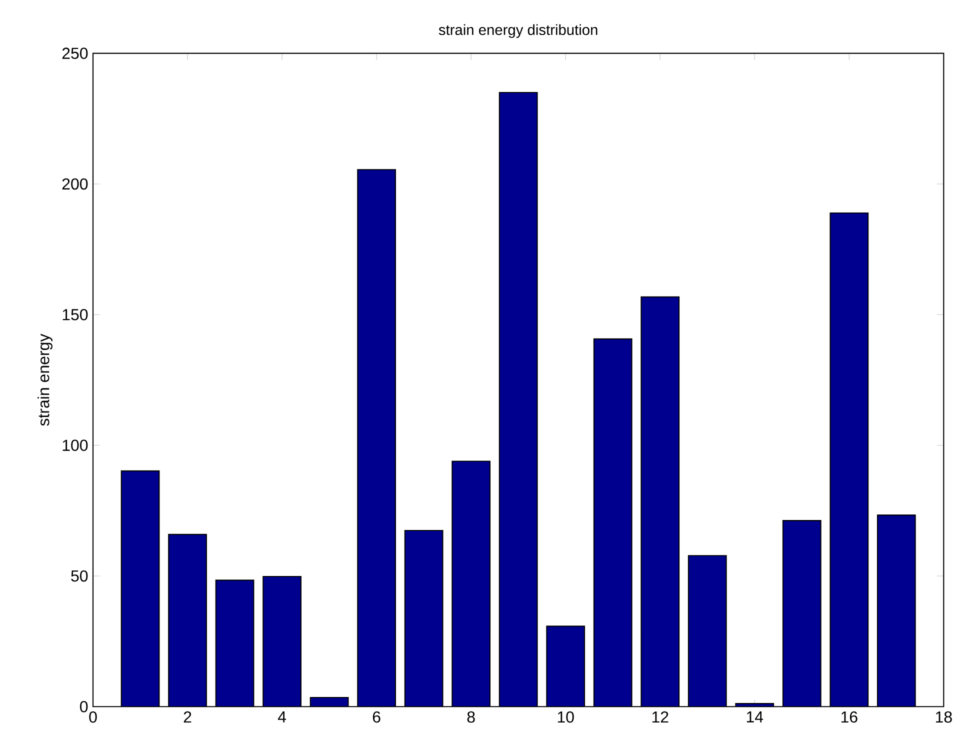 The width and height of the screenshot is (967, 752). What do you see at coordinates (79, 576) in the screenshot?
I see `y-tick-label: 50` at bounding box center [79, 576].